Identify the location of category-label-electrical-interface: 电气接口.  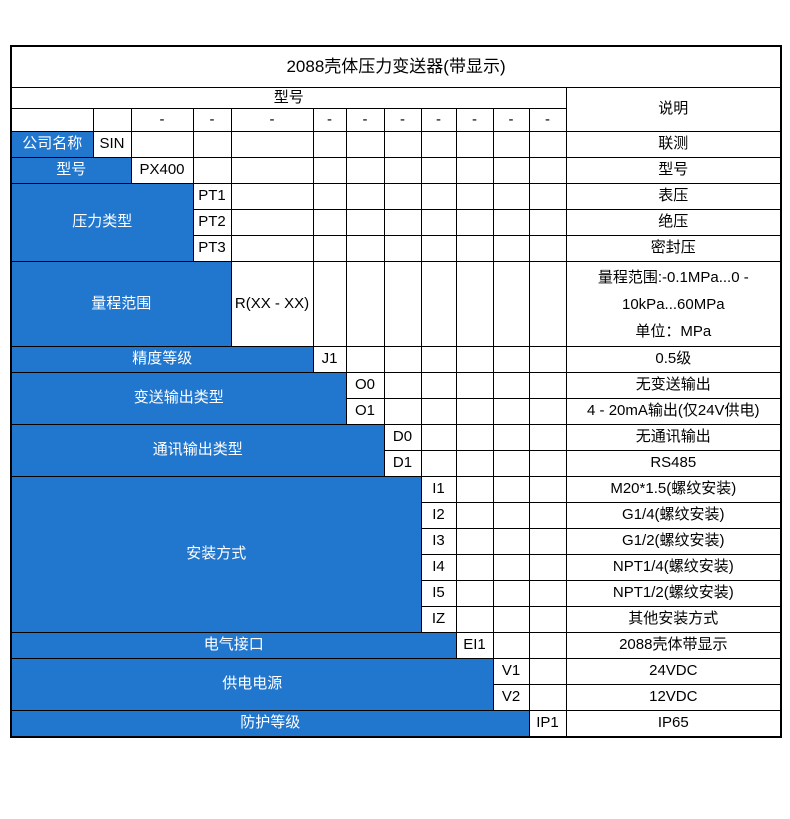
(233, 645).